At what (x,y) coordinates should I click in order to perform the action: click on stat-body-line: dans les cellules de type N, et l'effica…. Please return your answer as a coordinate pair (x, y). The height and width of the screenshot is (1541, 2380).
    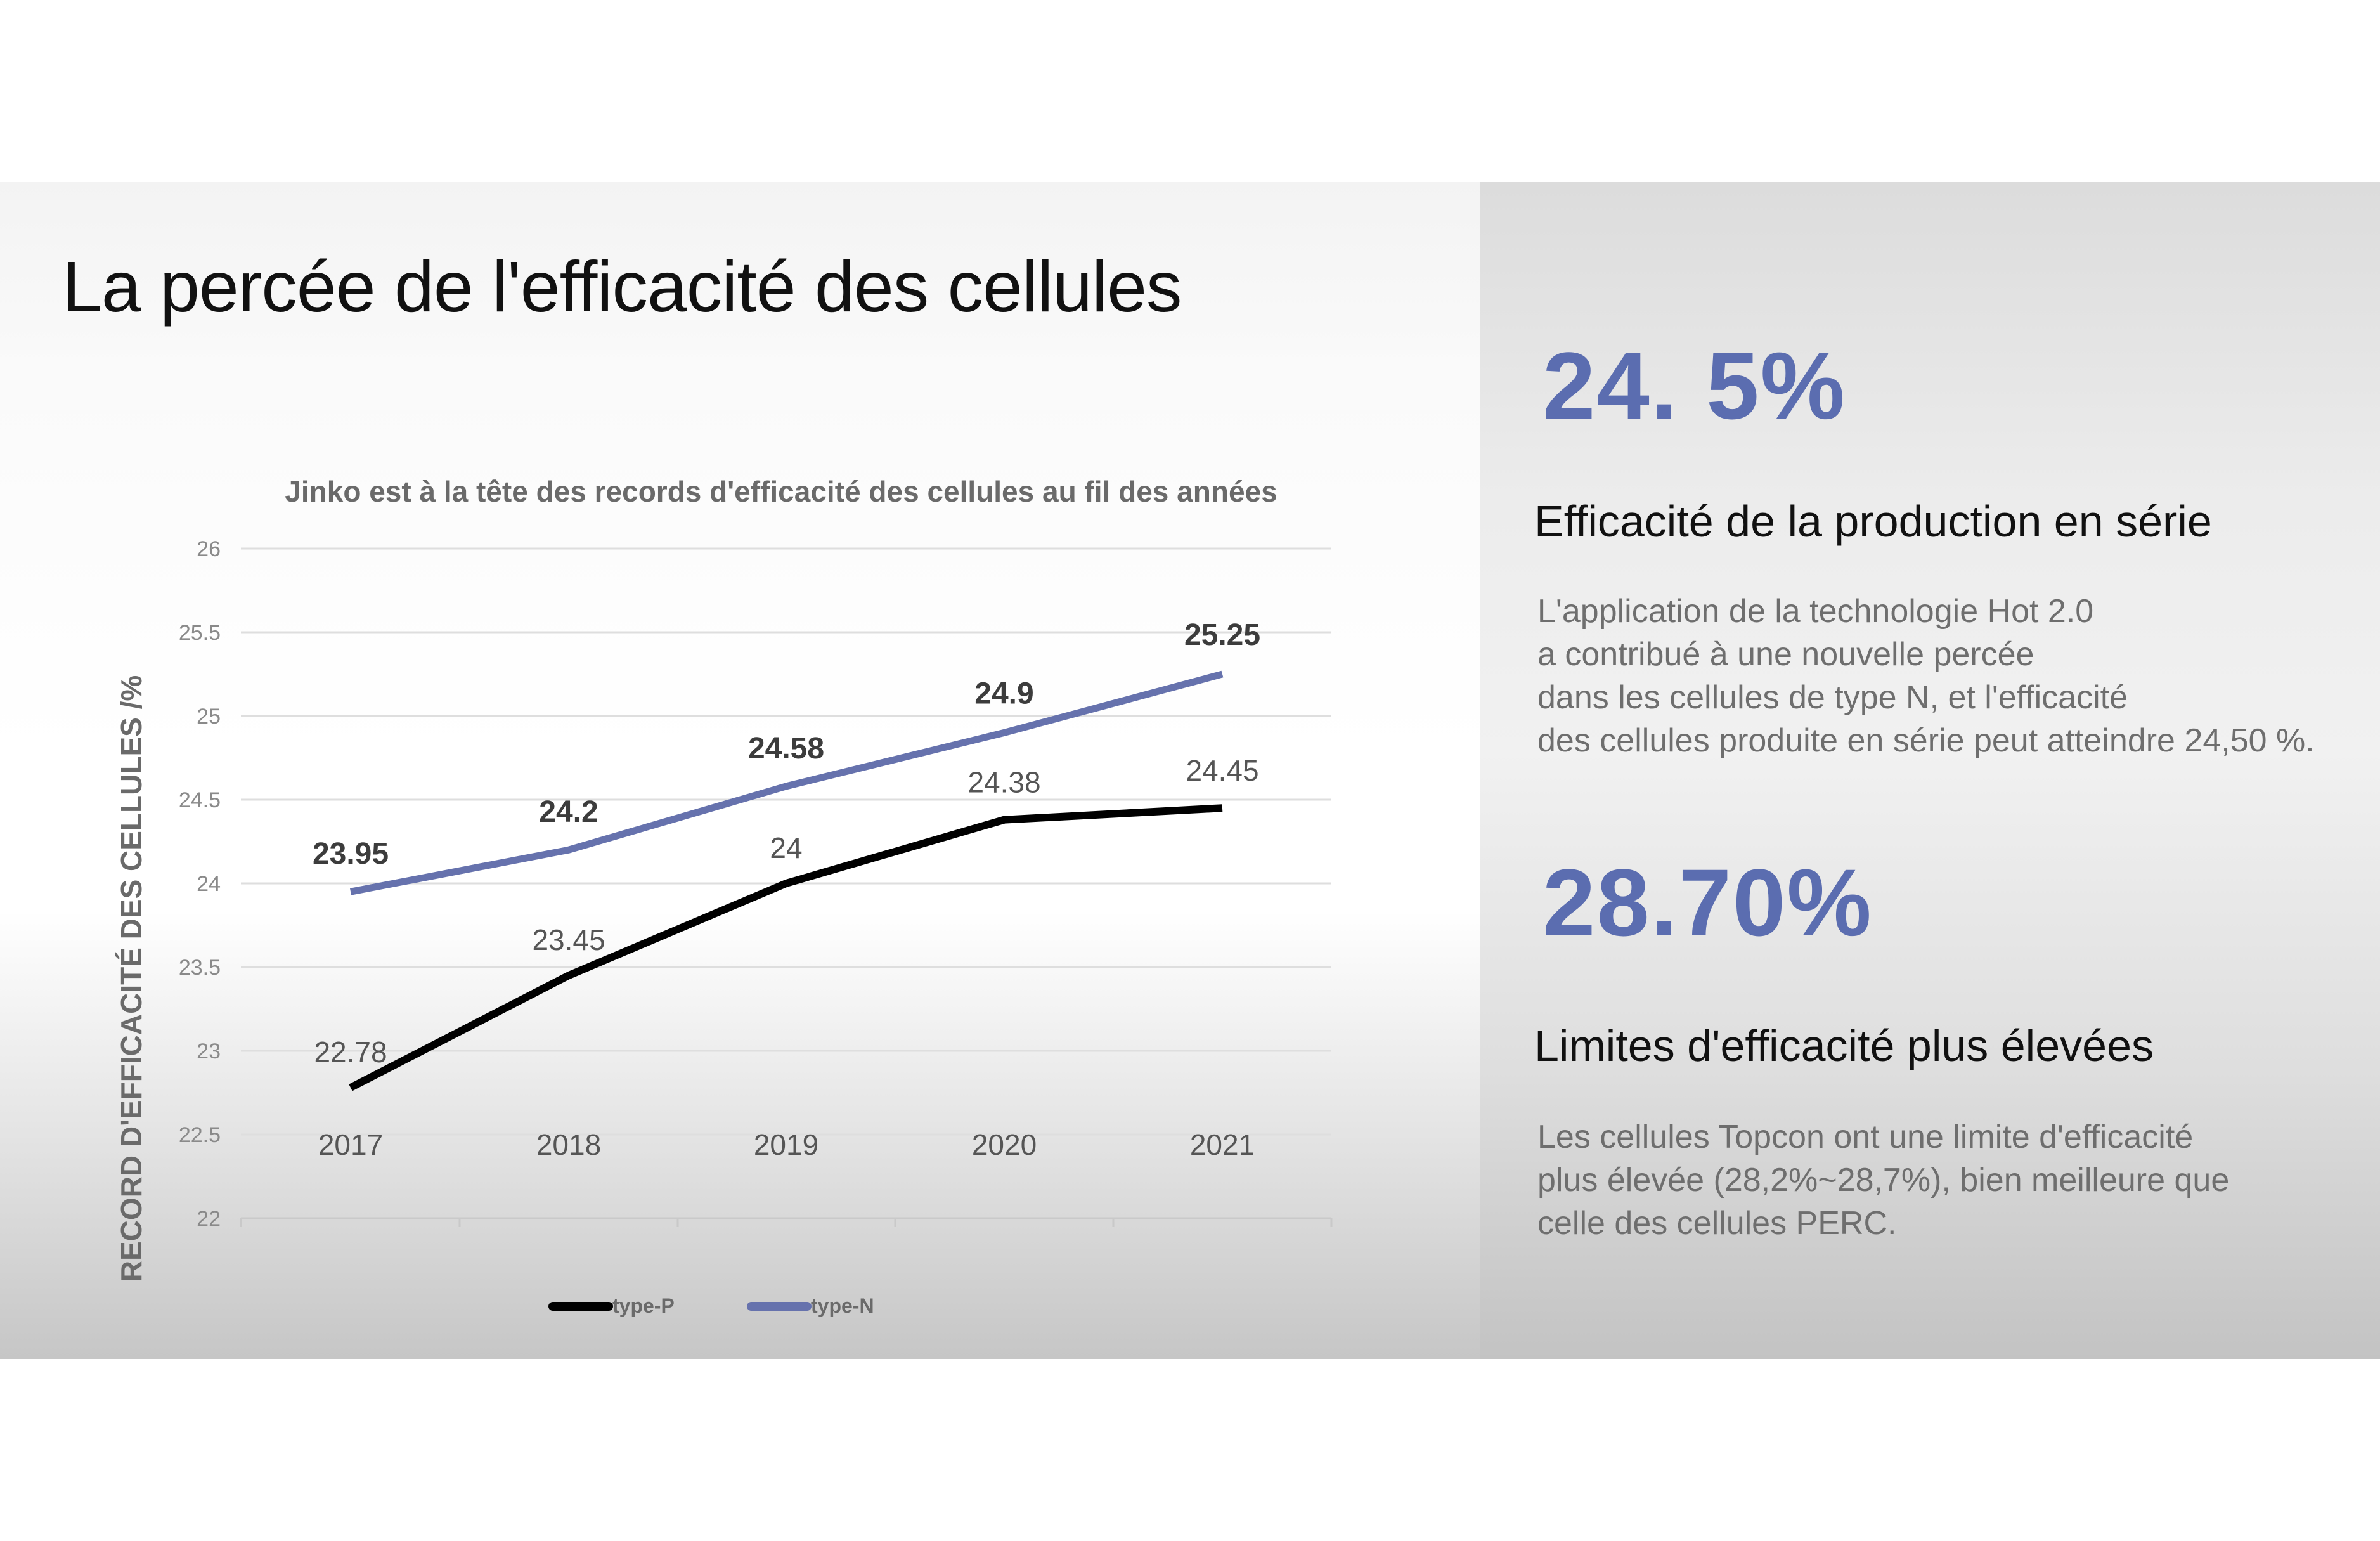
    Looking at the image, I should click on (1832, 698).